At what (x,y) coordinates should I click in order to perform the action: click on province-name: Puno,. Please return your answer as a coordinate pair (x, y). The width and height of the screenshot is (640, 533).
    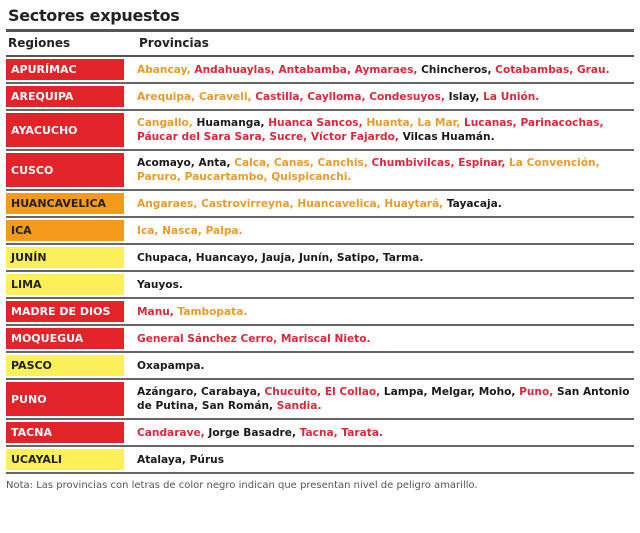
    Looking at the image, I should click on (538, 392).